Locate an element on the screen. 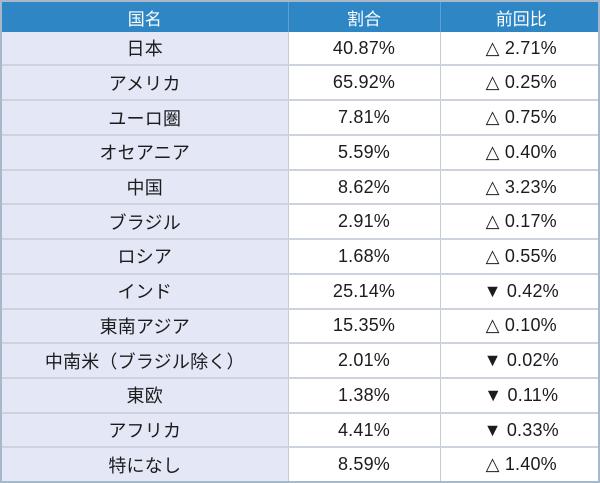  change-cell: △ 0.75% is located at coordinates (518, 117).